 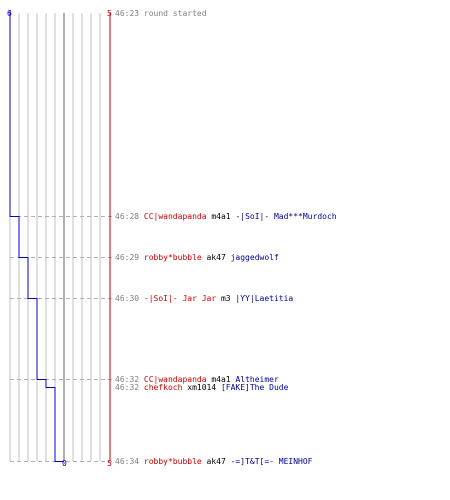 I want to click on event-time: 46:34, so click(x=129, y=461).